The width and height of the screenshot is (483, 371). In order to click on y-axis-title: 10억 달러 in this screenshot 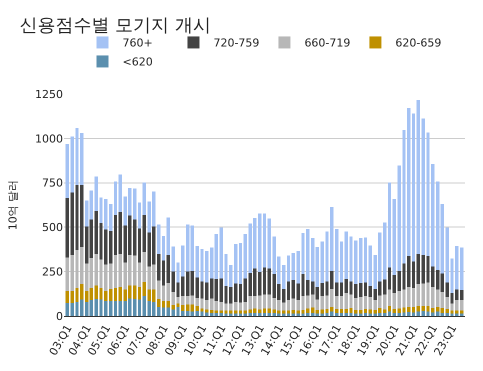, I will do `click(13, 205)`.